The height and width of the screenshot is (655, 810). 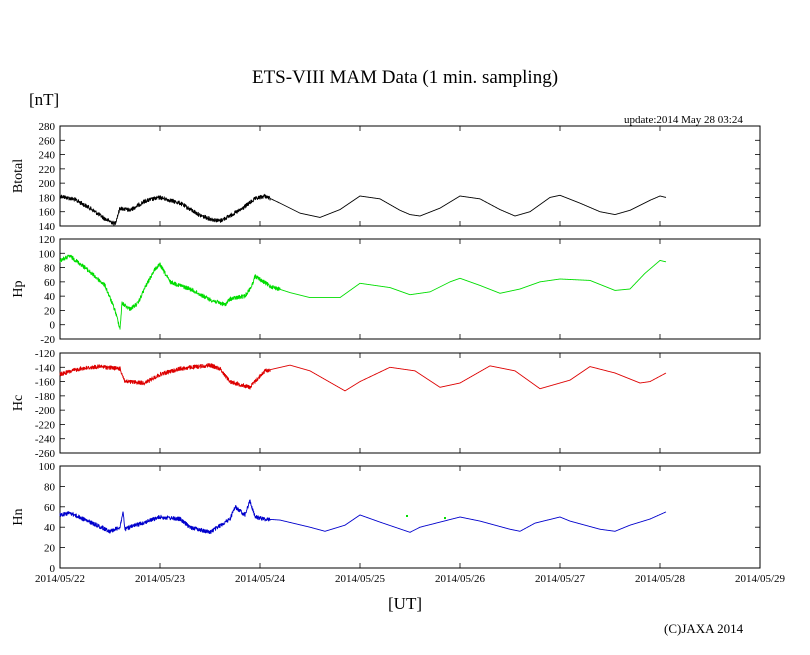 I want to click on y-axis-label-hc: Hc, so click(x=18, y=403).